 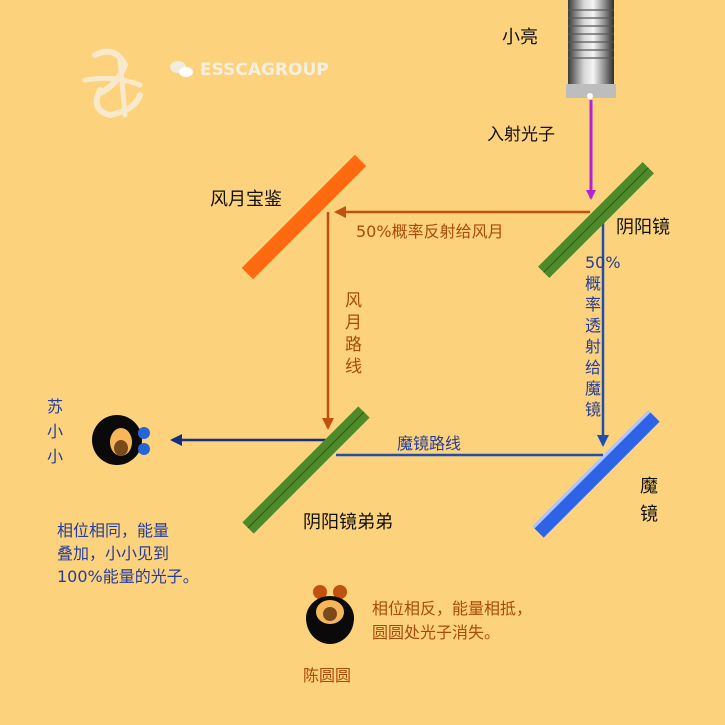 I want to click on fengyue-mirror-label: 风月宝鉴, so click(x=246, y=199).